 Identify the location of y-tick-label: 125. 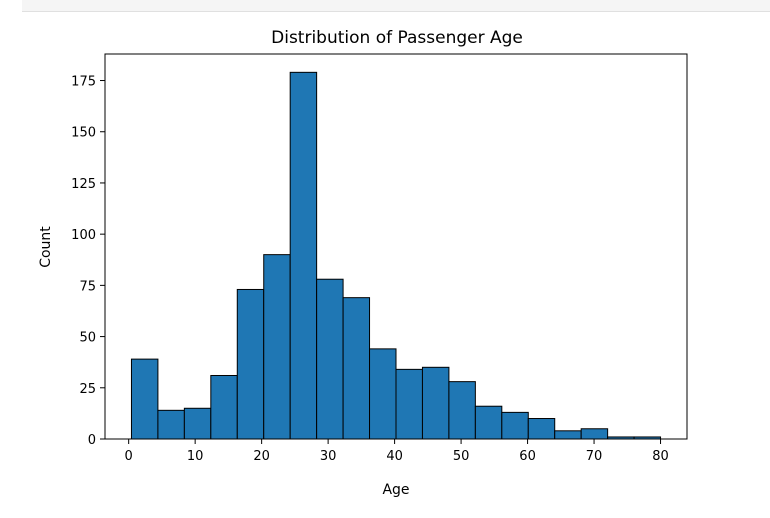
(83, 184).